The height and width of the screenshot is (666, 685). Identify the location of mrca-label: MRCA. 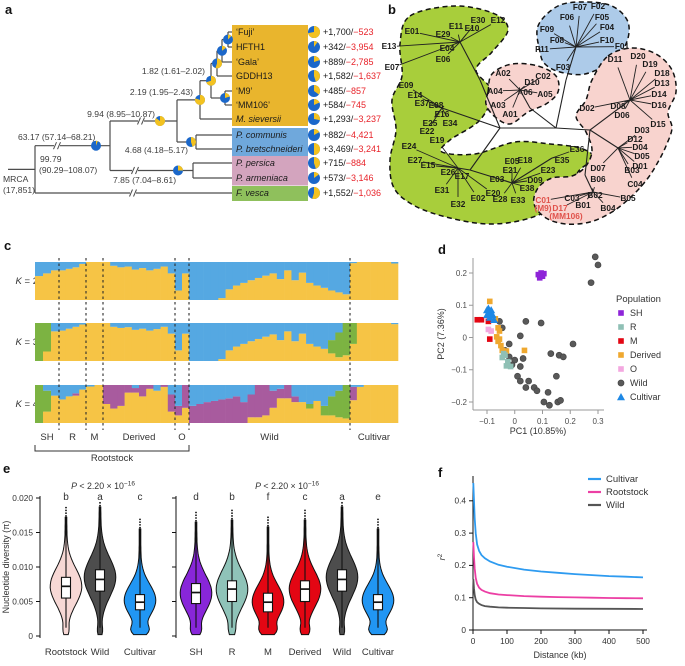
(16, 179).